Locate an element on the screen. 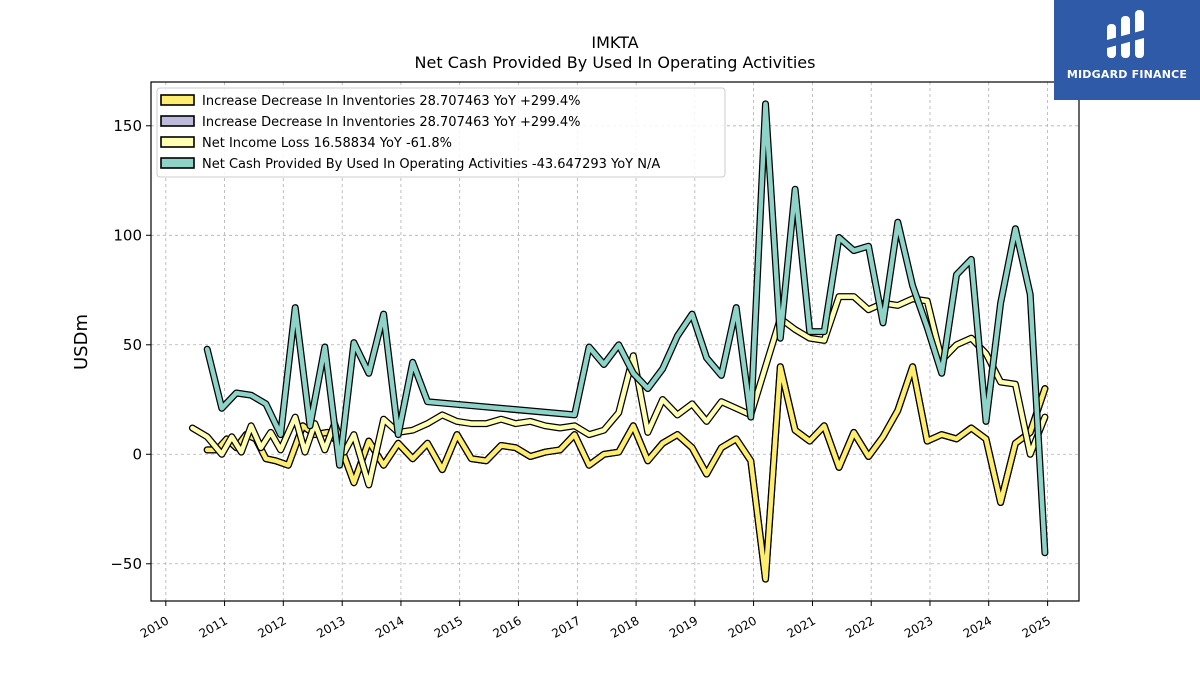  x-tick-label: 2023 is located at coordinates (918, 626).